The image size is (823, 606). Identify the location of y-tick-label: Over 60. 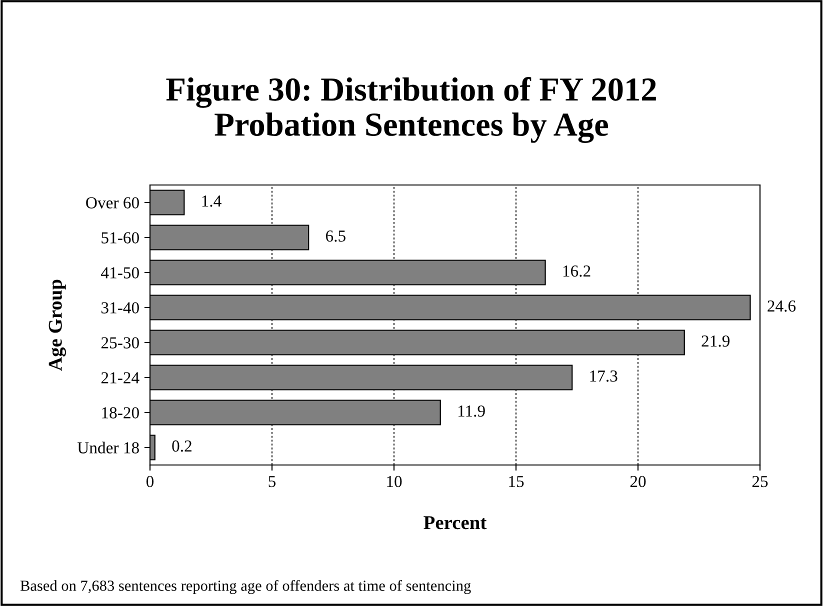
(112, 202).